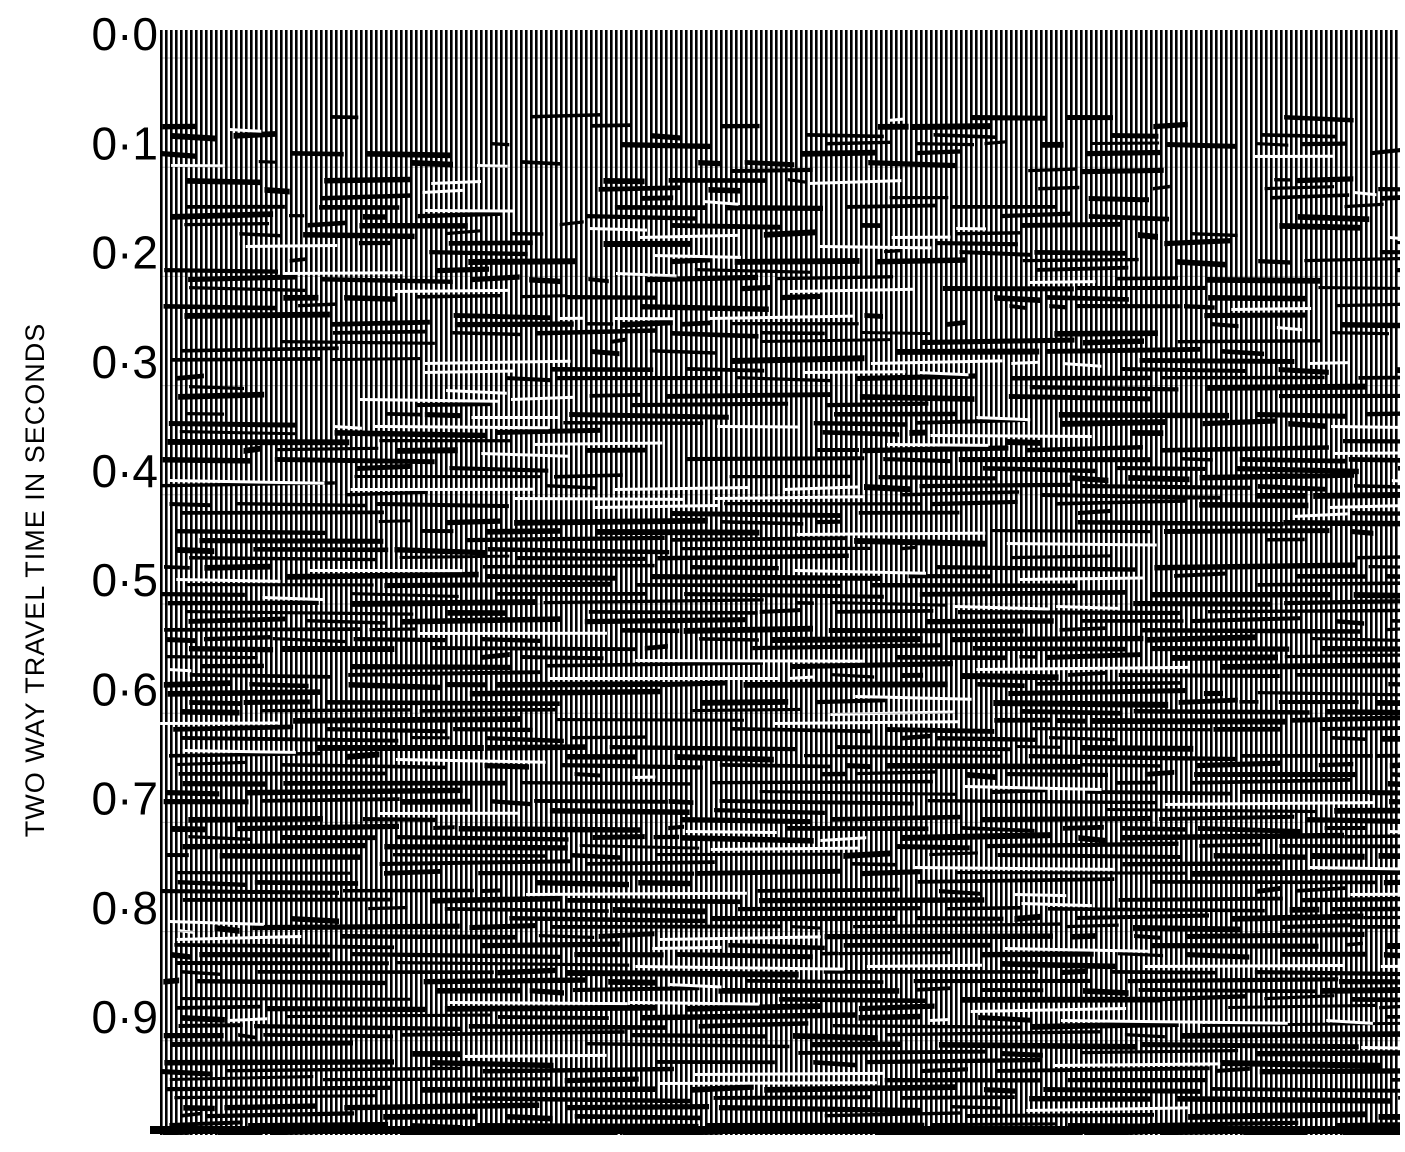 The width and height of the screenshot is (1405, 1152). I want to click on y-tick-label: 0·4, so click(125, 471).